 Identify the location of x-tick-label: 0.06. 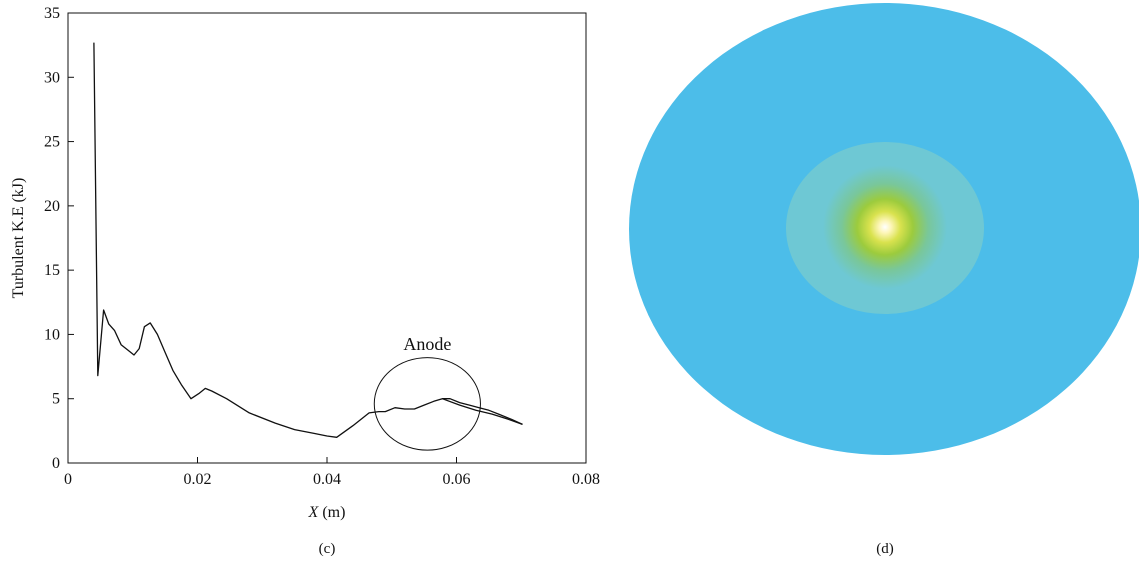
(457, 479).